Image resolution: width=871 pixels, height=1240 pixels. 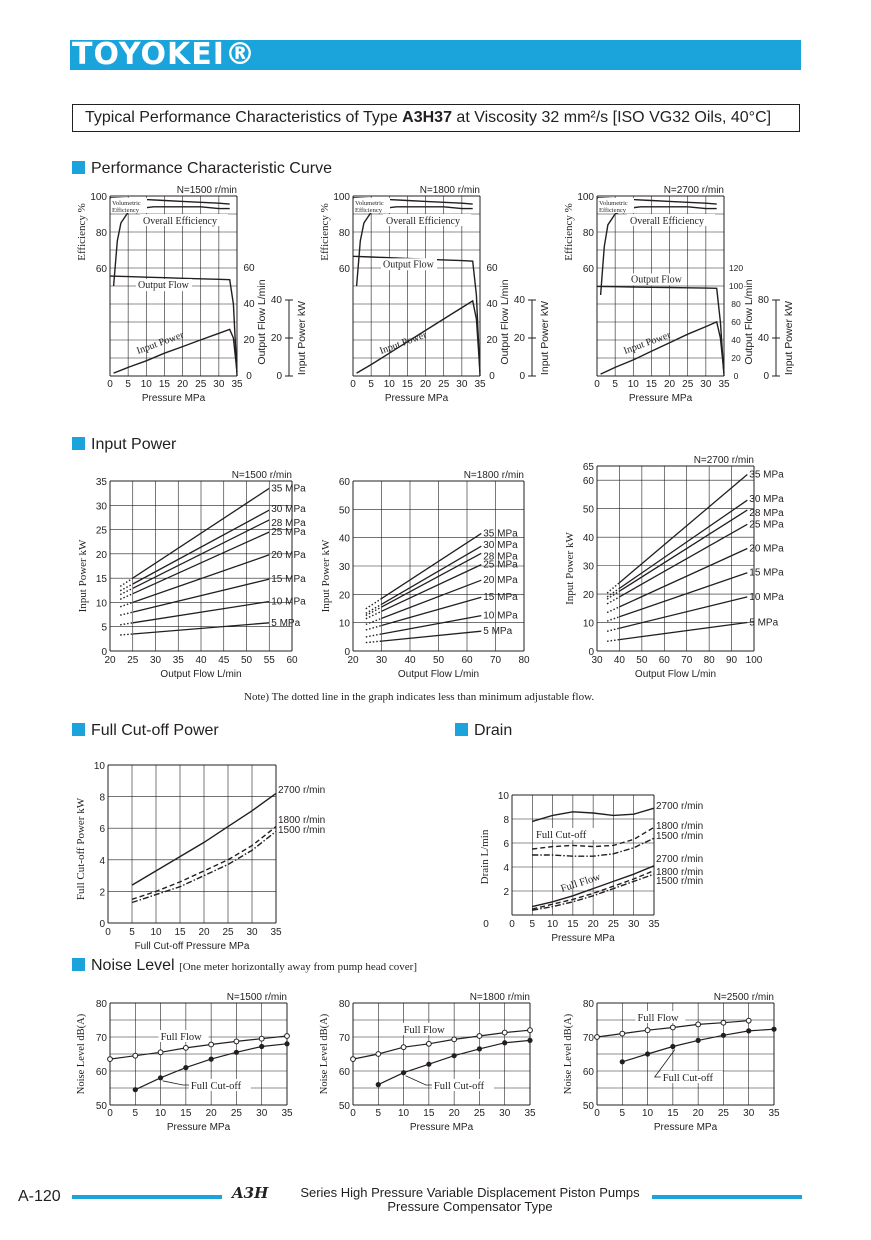 I want to click on y-tick-label: 25, so click(x=102, y=531).